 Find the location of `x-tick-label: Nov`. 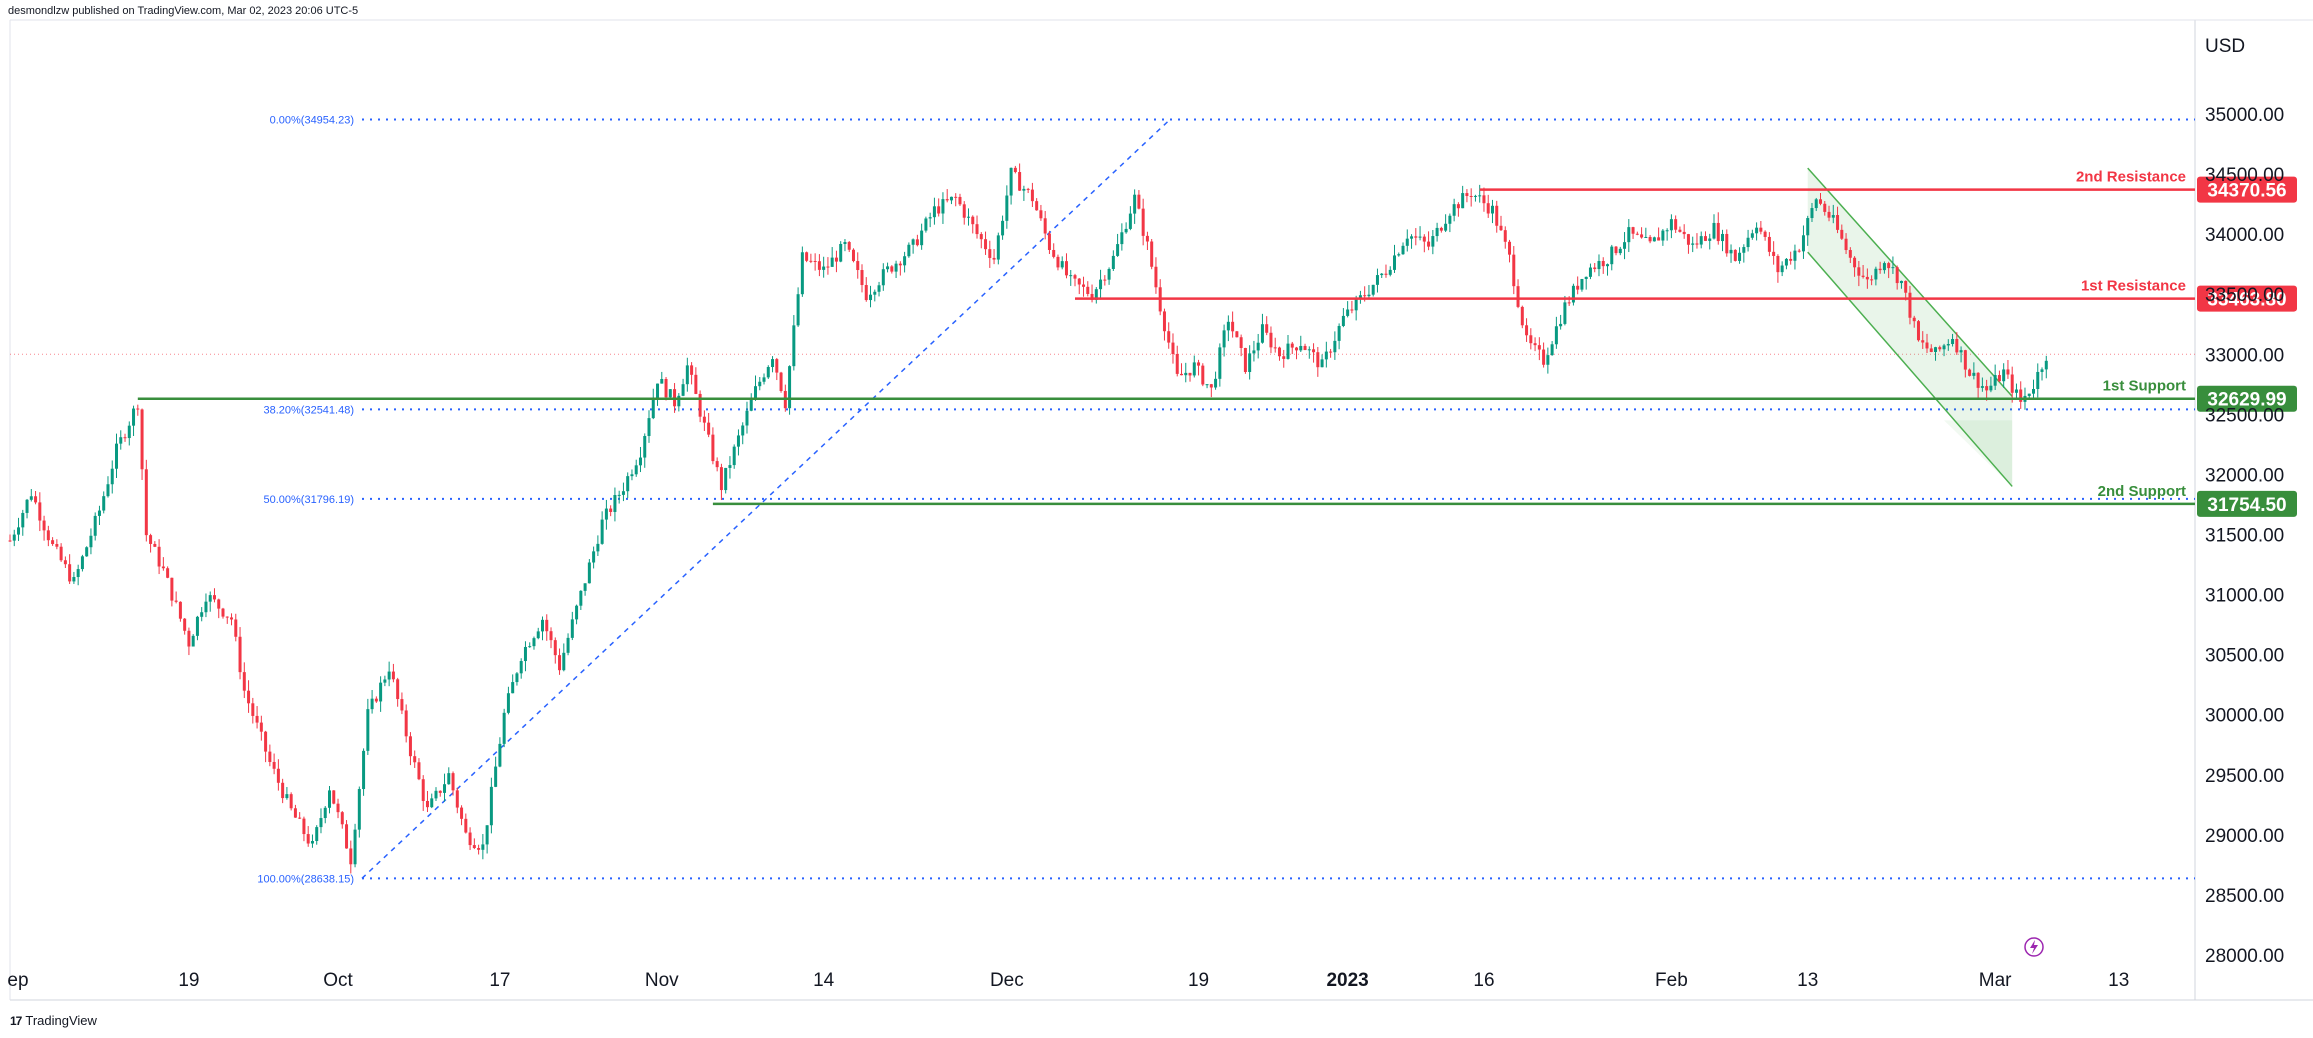

x-tick-label: Nov is located at coordinates (662, 980).